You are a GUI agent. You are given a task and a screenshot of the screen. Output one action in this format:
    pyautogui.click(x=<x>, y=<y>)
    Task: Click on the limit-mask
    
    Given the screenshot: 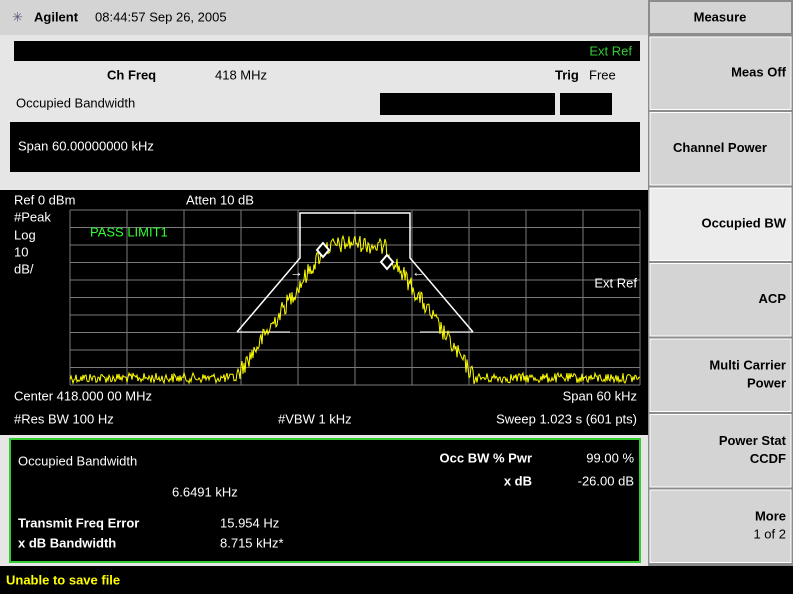 What is the action you would take?
    pyautogui.click(x=355, y=272)
    